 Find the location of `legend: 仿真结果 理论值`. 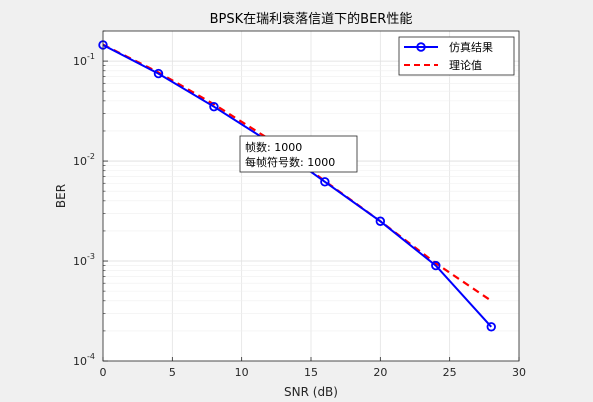

legend: 仿真结果 理论值 is located at coordinates (456, 56).